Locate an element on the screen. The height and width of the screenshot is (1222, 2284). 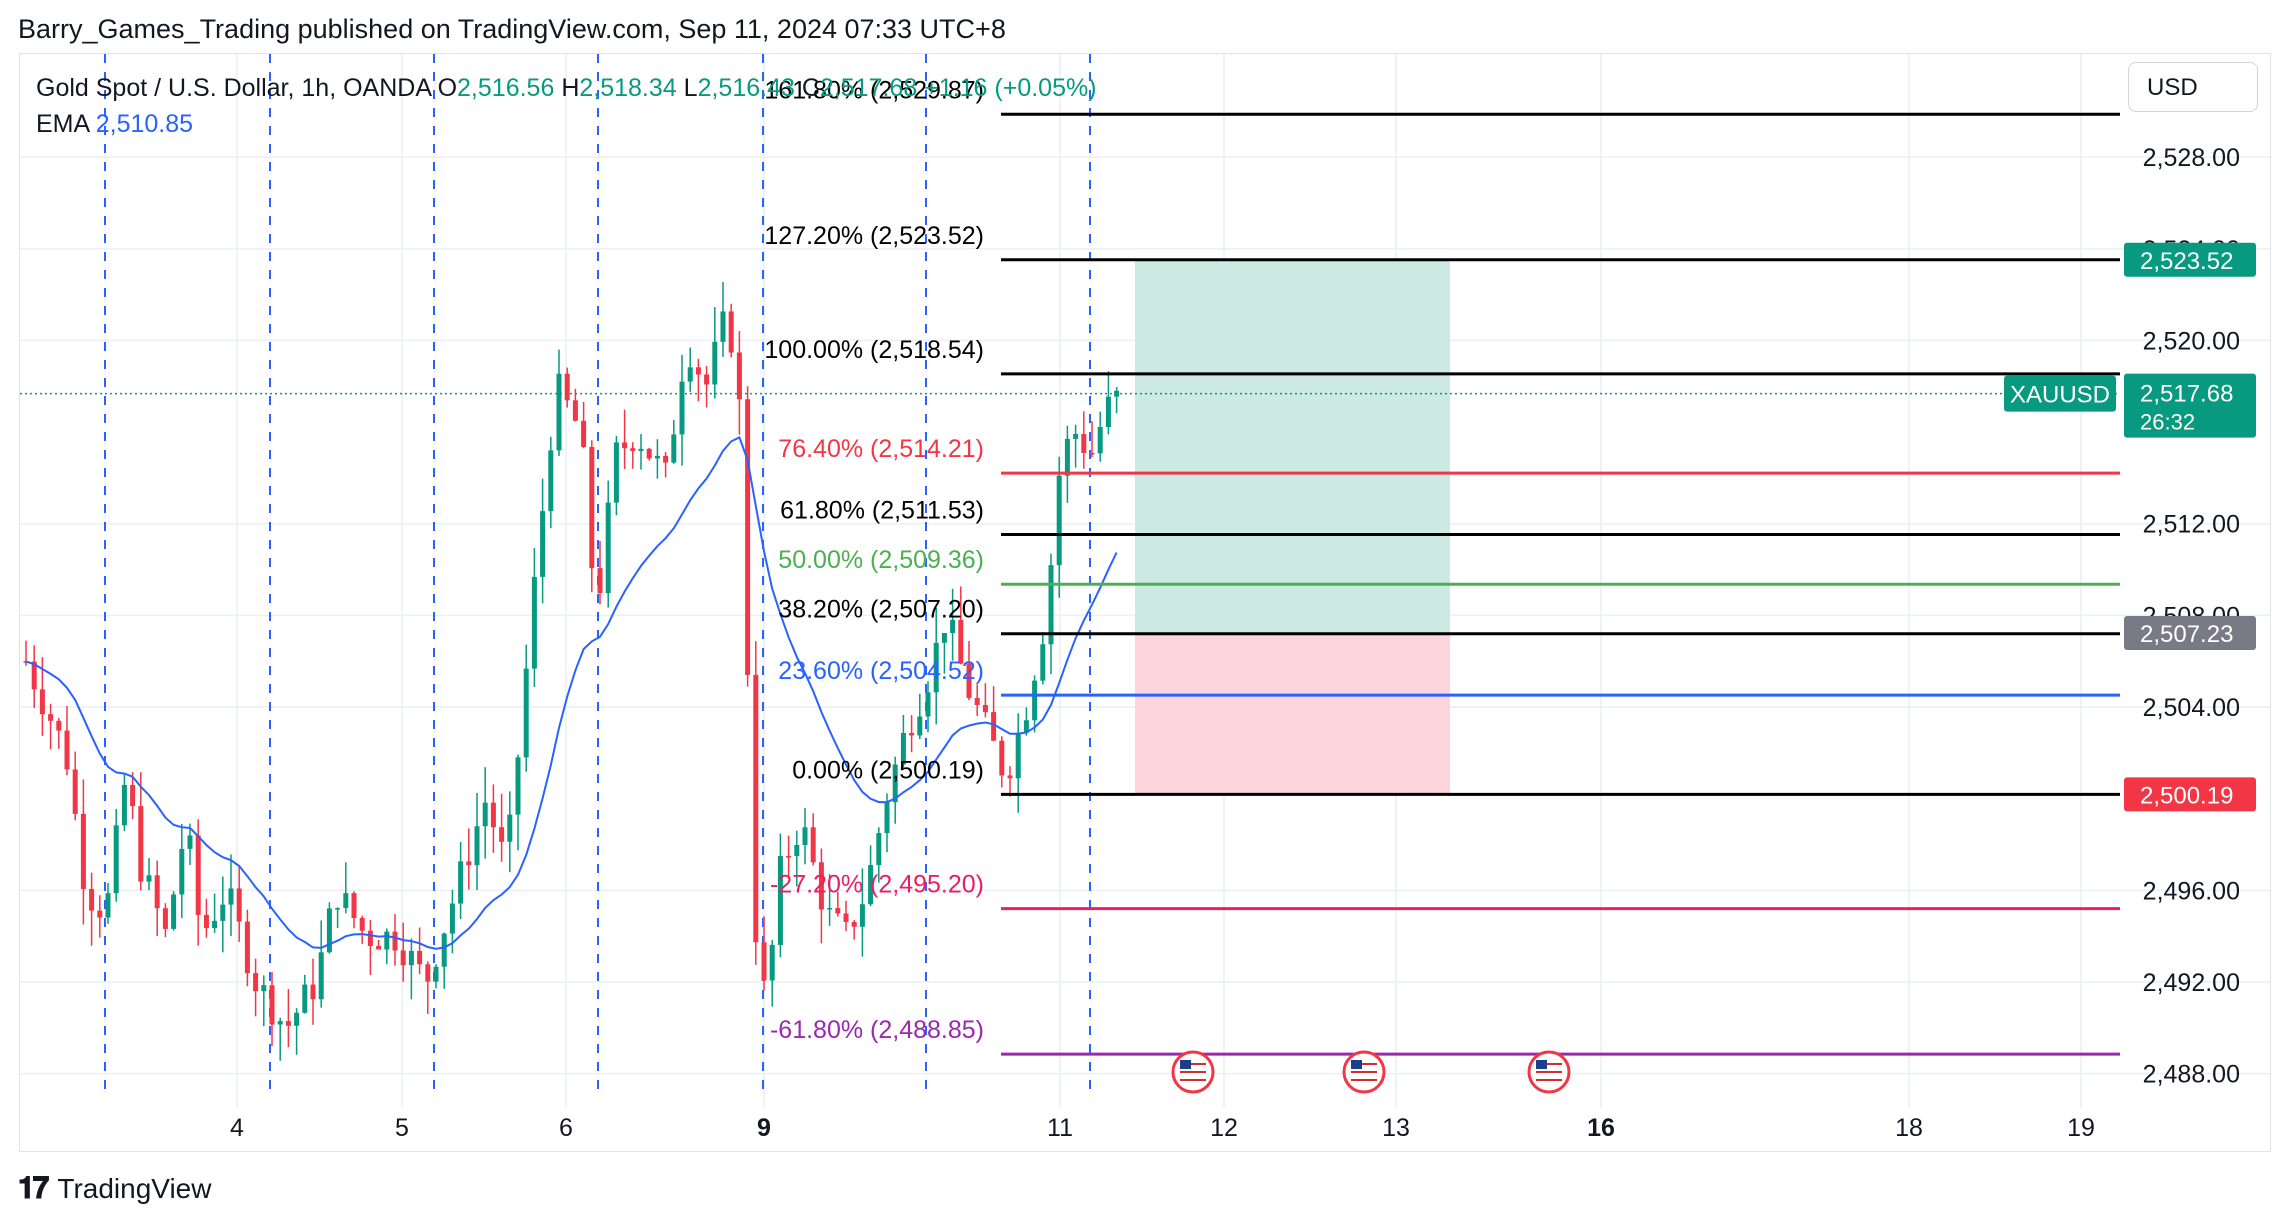
close-label: C is located at coordinates (810, 88).